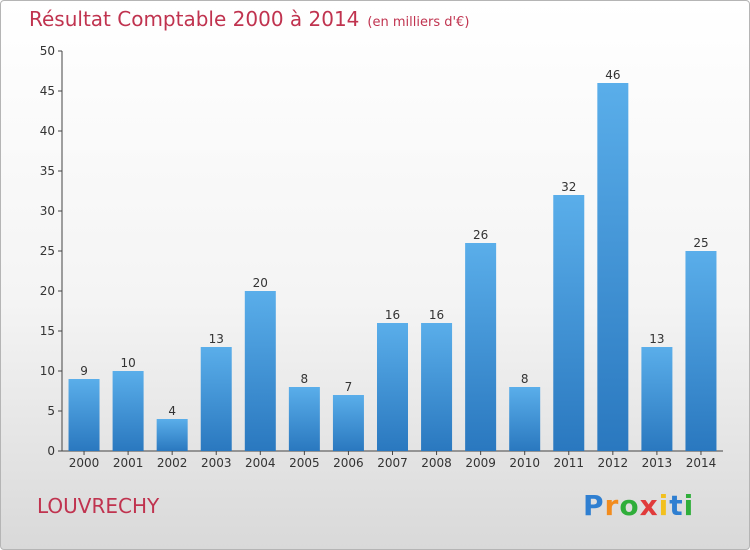 This screenshot has width=750, height=550. What do you see at coordinates (172, 463) in the screenshot?
I see `x-tick-label: 2002` at bounding box center [172, 463].